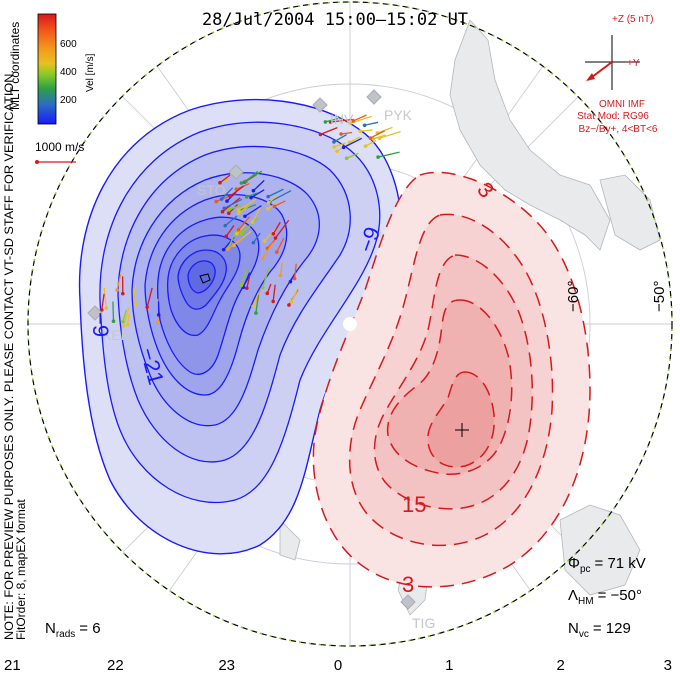  I want to click on mlt-tick-2: 2, so click(560, 665).